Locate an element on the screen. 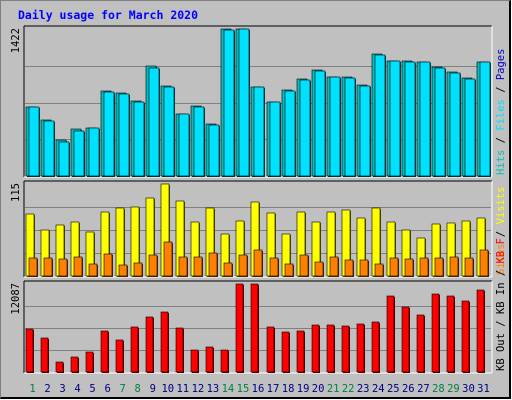  day-label: 29 is located at coordinates (453, 389).